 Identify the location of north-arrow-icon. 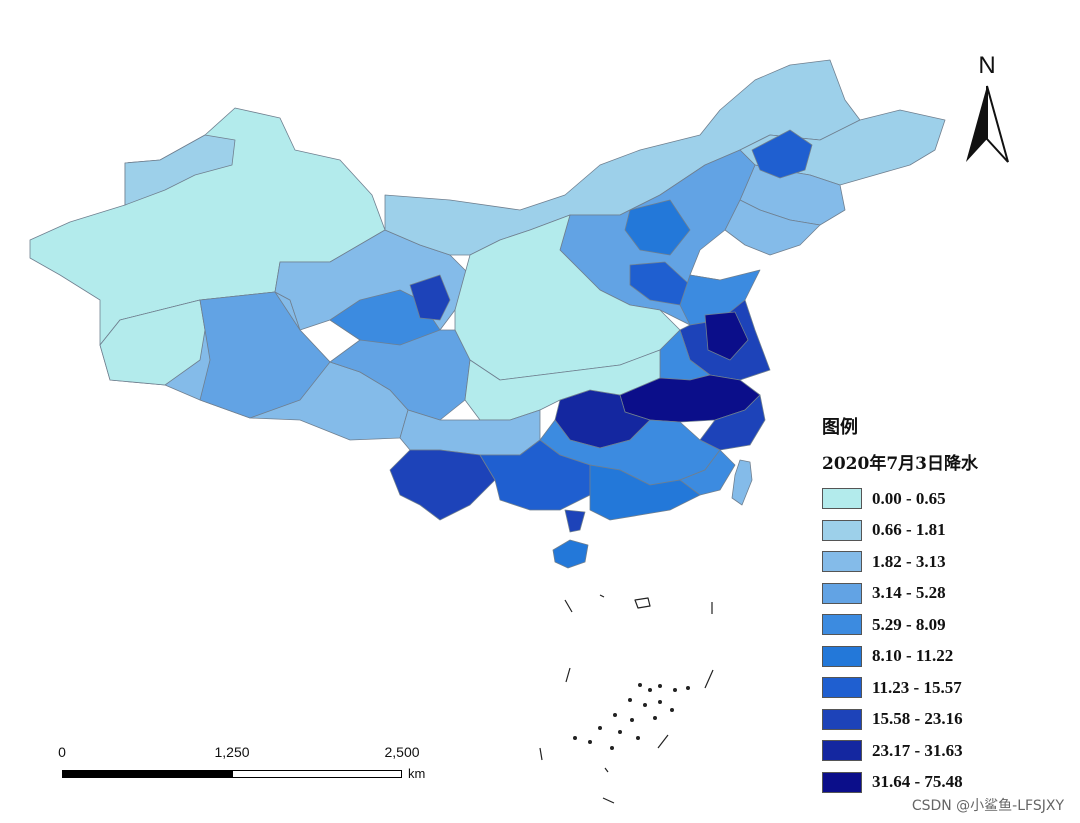
(987, 124).